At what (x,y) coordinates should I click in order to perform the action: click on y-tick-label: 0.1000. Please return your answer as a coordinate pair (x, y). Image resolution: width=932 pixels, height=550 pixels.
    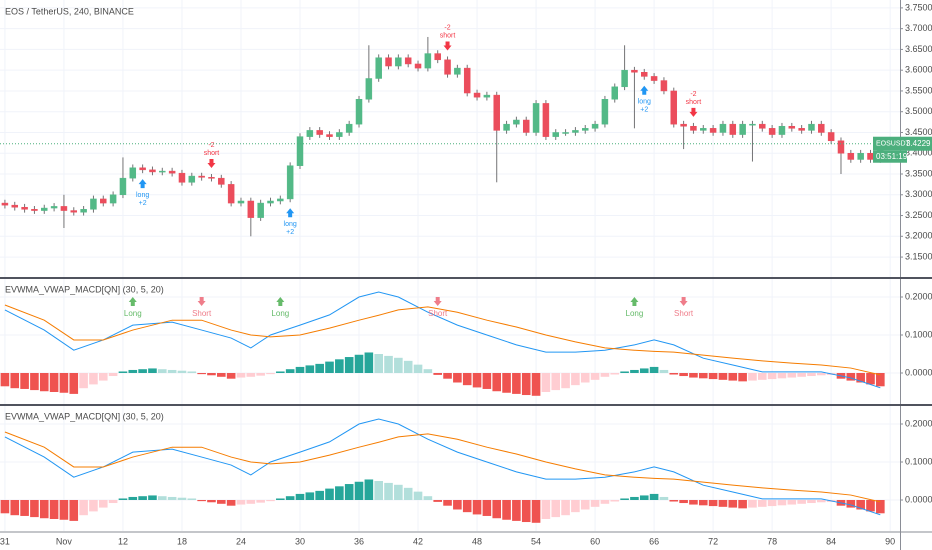
    Looking at the image, I should click on (918, 461).